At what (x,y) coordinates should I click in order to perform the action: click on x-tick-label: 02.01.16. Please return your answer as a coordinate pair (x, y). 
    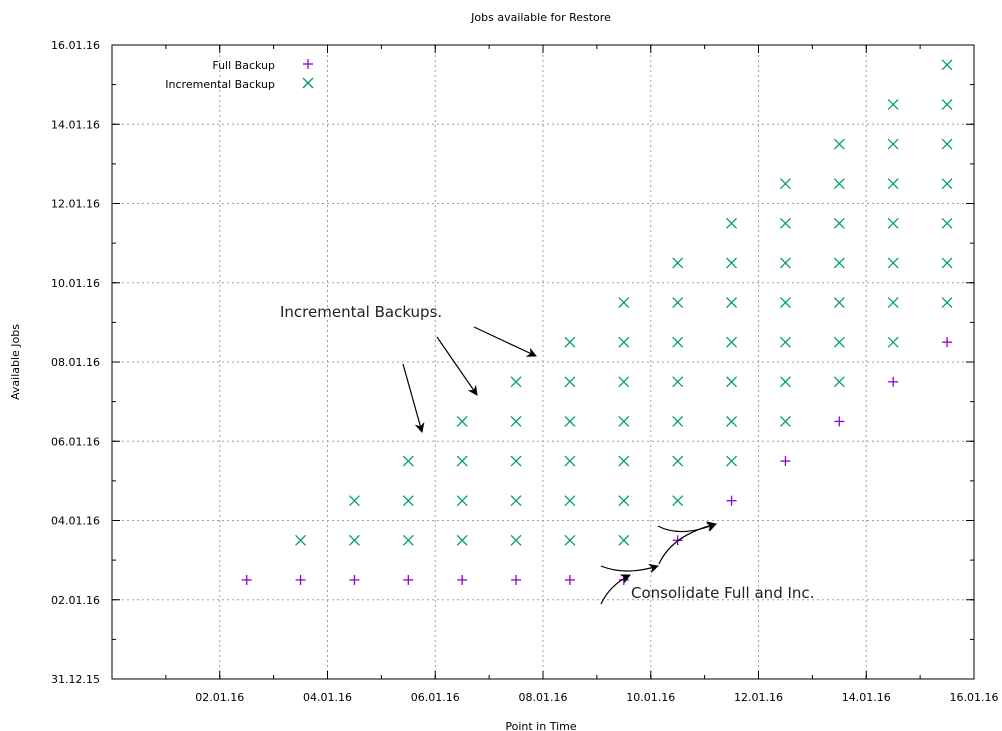
    Looking at the image, I should click on (219, 697).